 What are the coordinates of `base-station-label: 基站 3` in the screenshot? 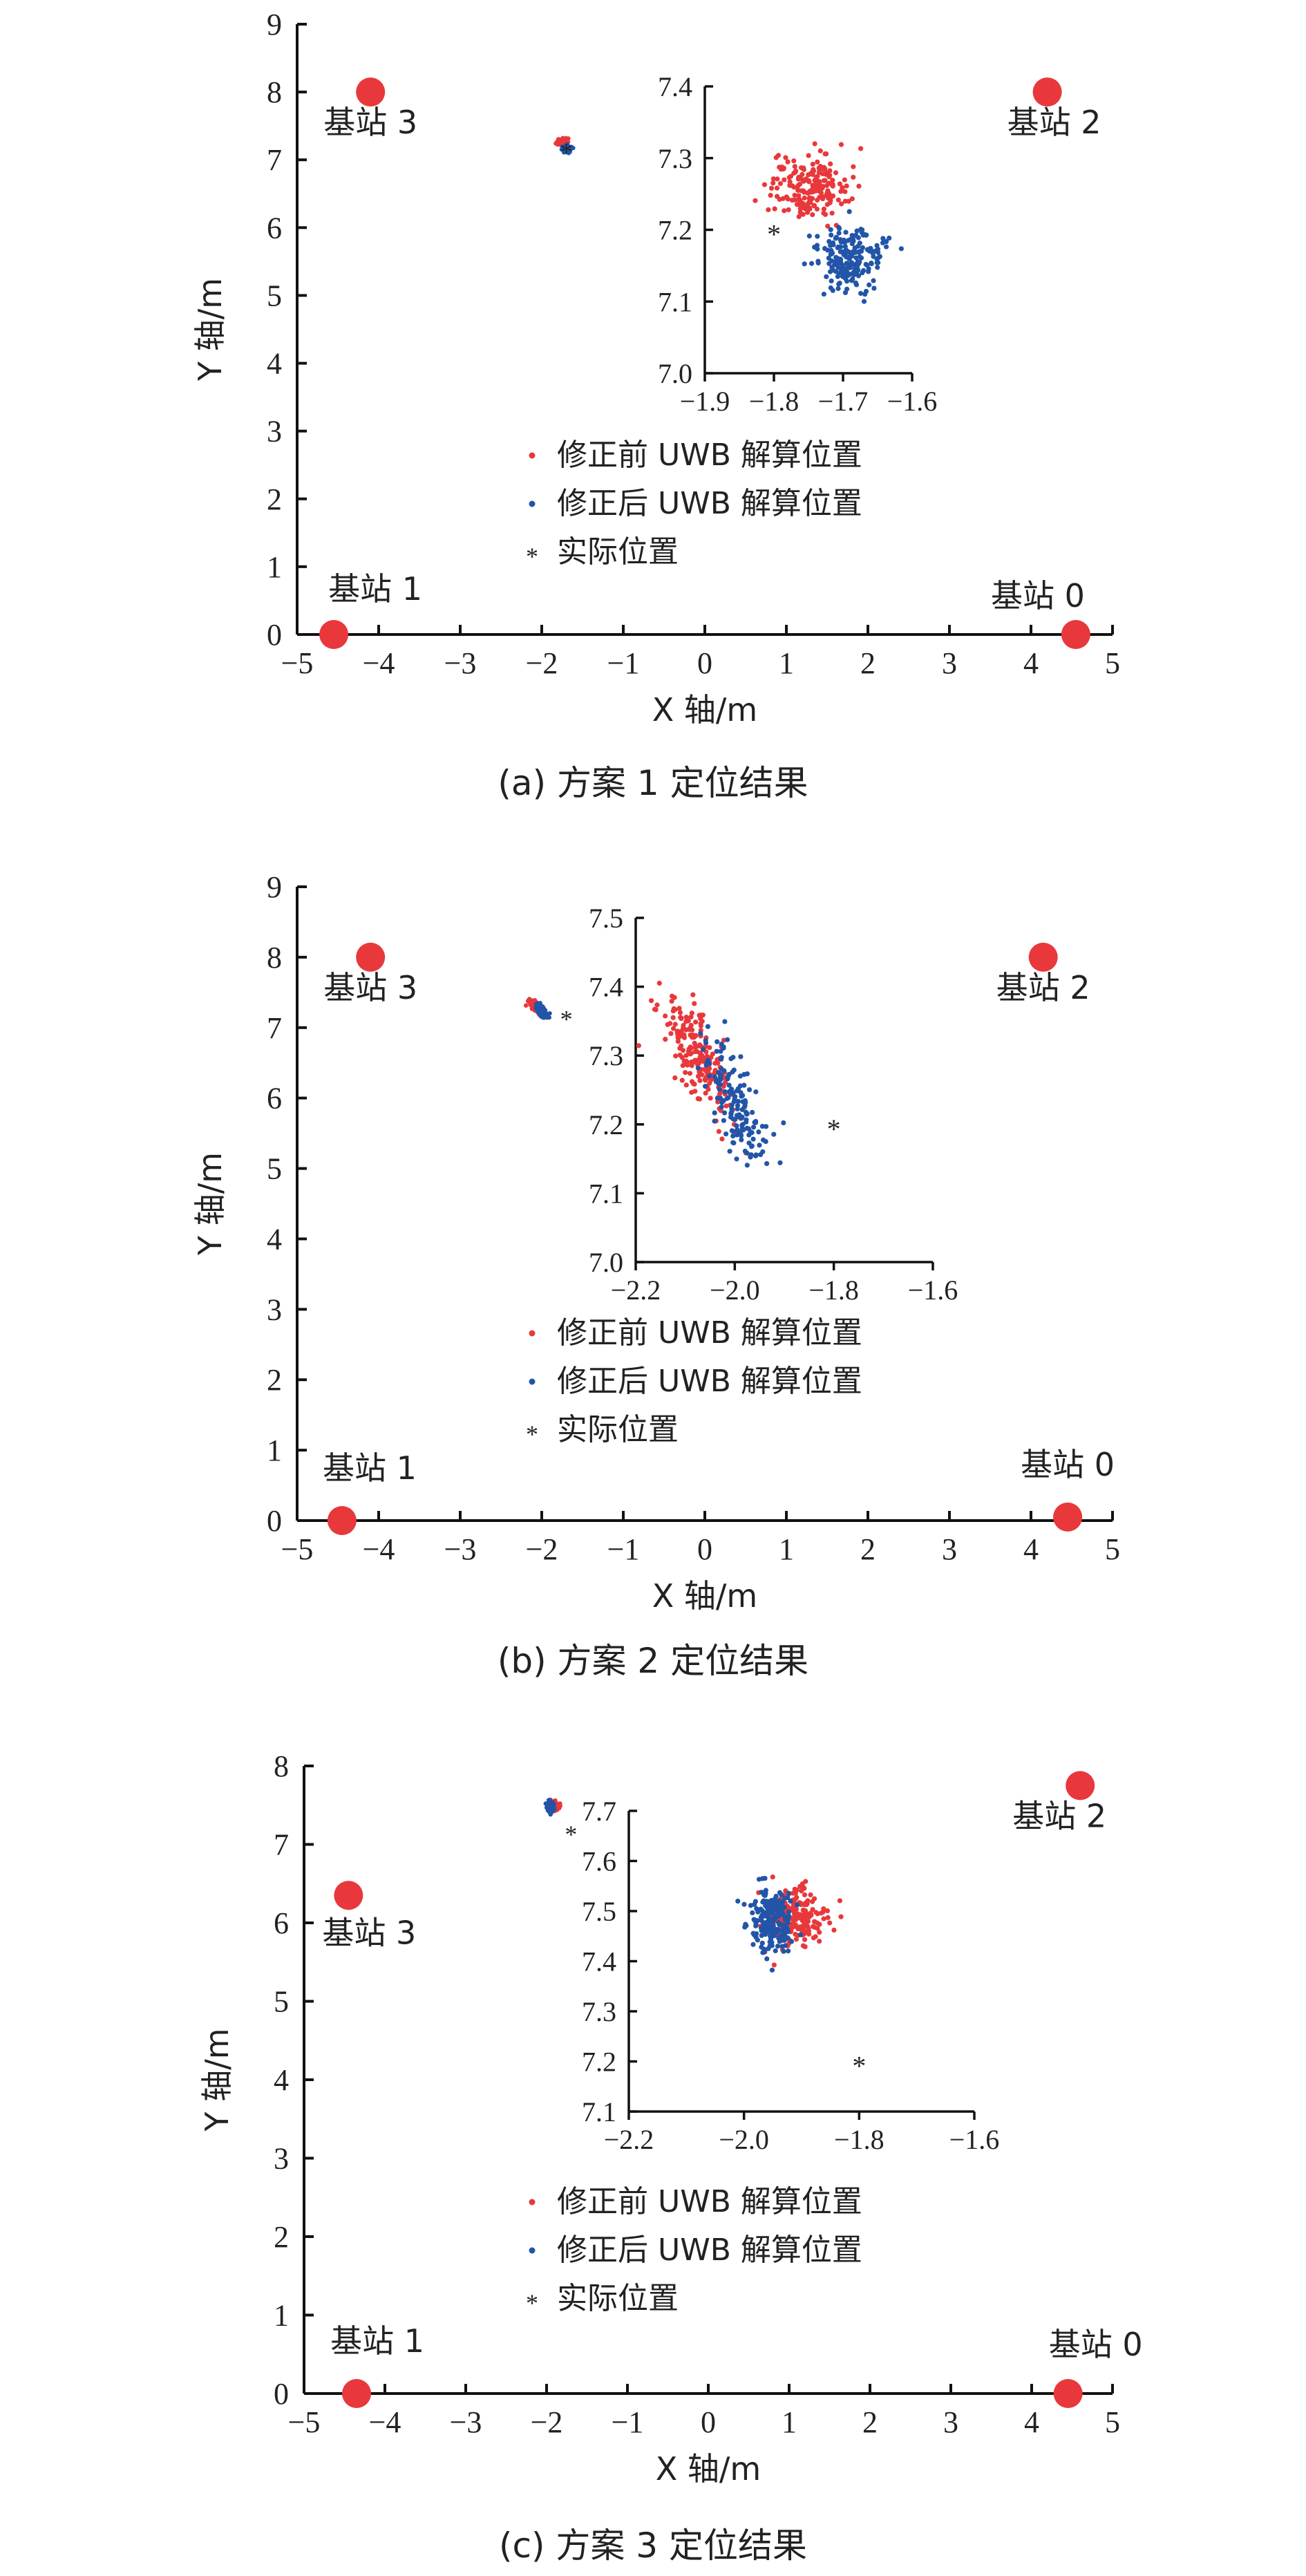 It's located at (370, 122).